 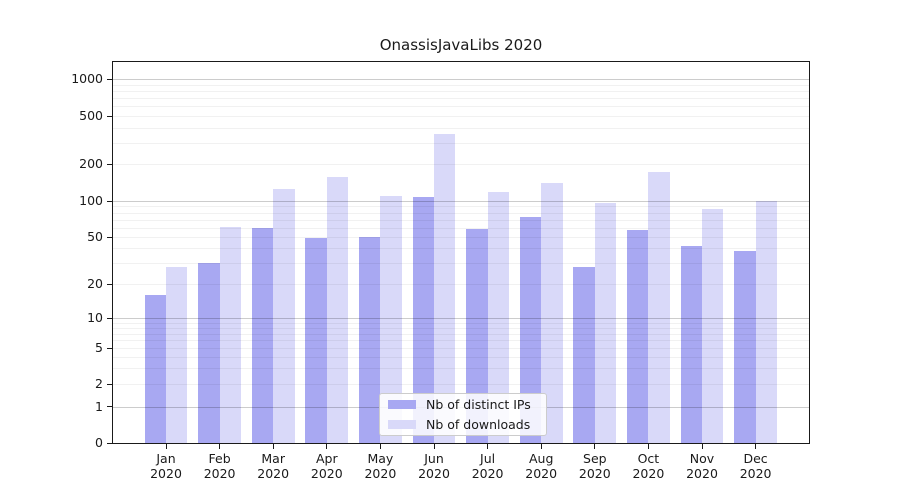 What do you see at coordinates (337, 309) in the screenshot?
I see `bar-apr-downloads` at bounding box center [337, 309].